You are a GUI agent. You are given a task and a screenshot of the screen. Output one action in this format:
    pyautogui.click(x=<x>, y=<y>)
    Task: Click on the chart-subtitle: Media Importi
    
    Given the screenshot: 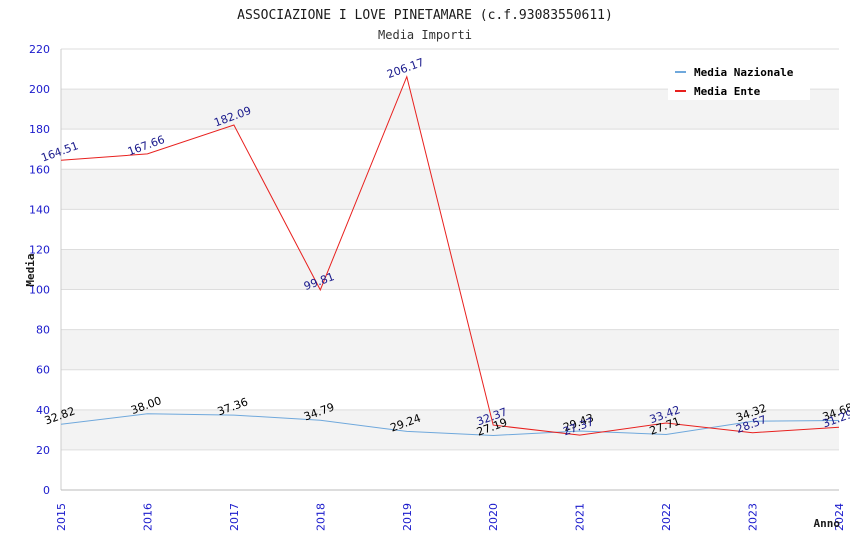 What is the action you would take?
    pyautogui.click(x=425, y=35)
    